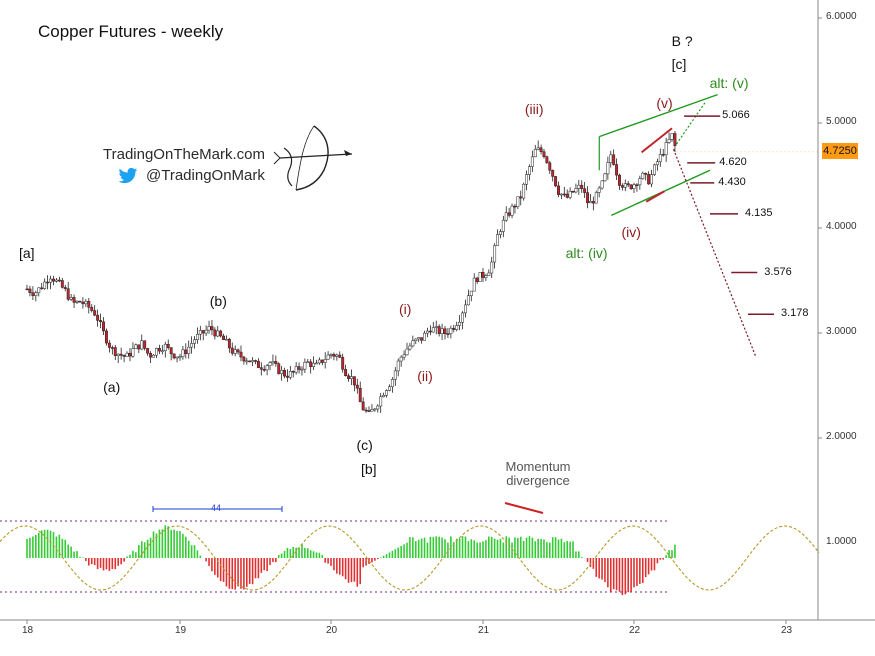  What do you see at coordinates (128, 175) in the screenshot?
I see `twitter-icon` at bounding box center [128, 175].